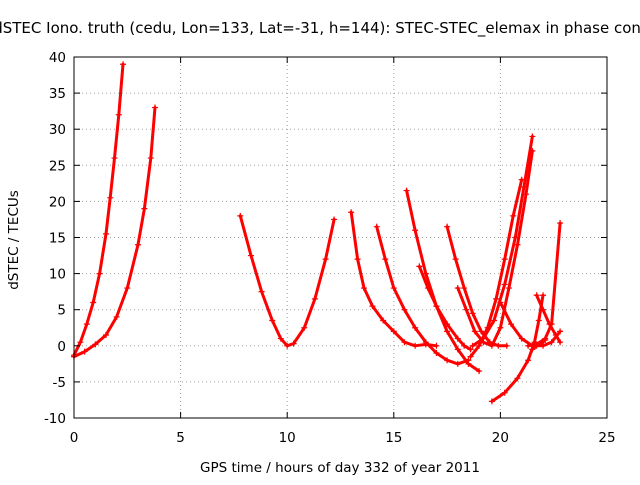 The width and height of the screenshot is (640, 485). I want to click on y-tick-label: -10, so click(55, 419).